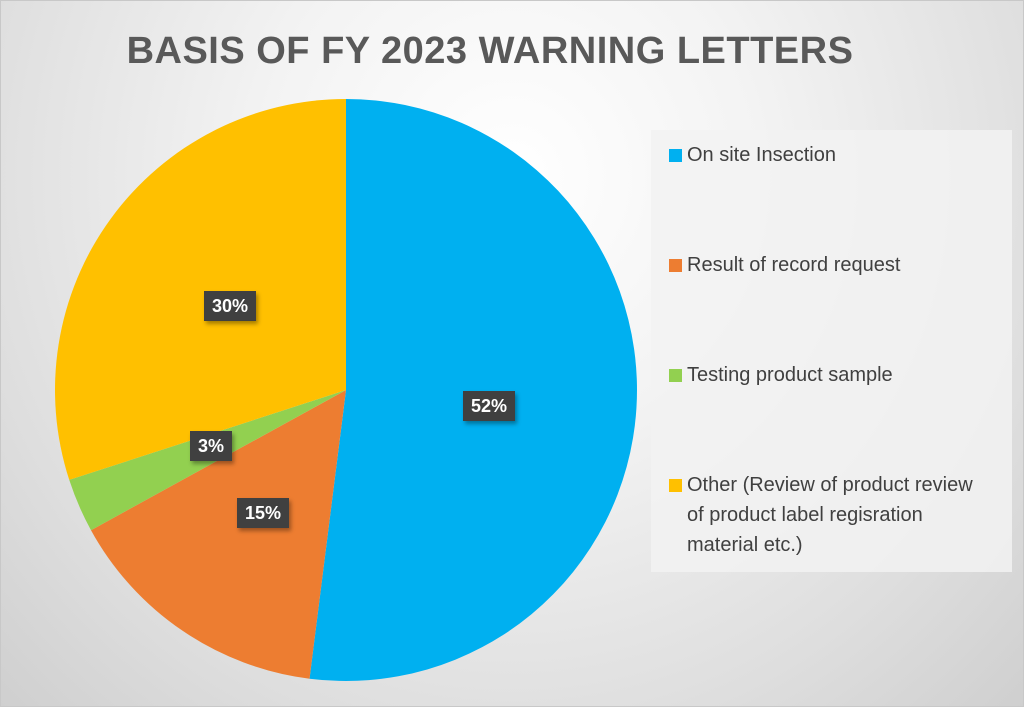  What do you see at coordinates (675, 375) in the screenshot?
I see `legend-swatch-green` at bounding box center [675, 375].